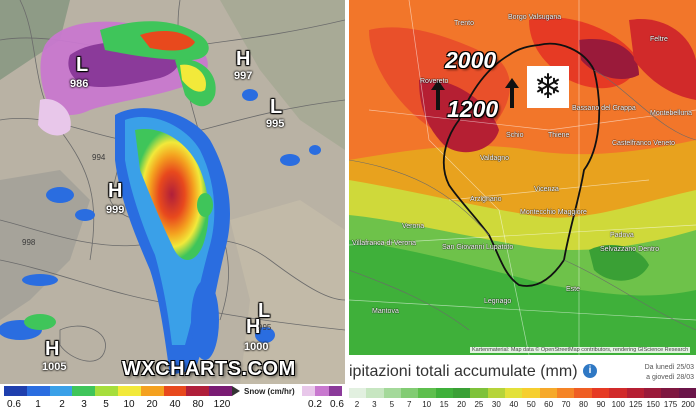 This screenshot has height=418, width=696. I want to click on legend-tick: 10, so click(129, 404).